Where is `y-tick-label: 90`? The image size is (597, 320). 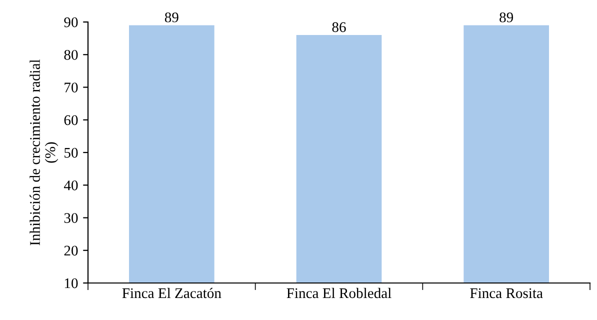
y-tick-label: 90 is located at coordinates (71, 22).